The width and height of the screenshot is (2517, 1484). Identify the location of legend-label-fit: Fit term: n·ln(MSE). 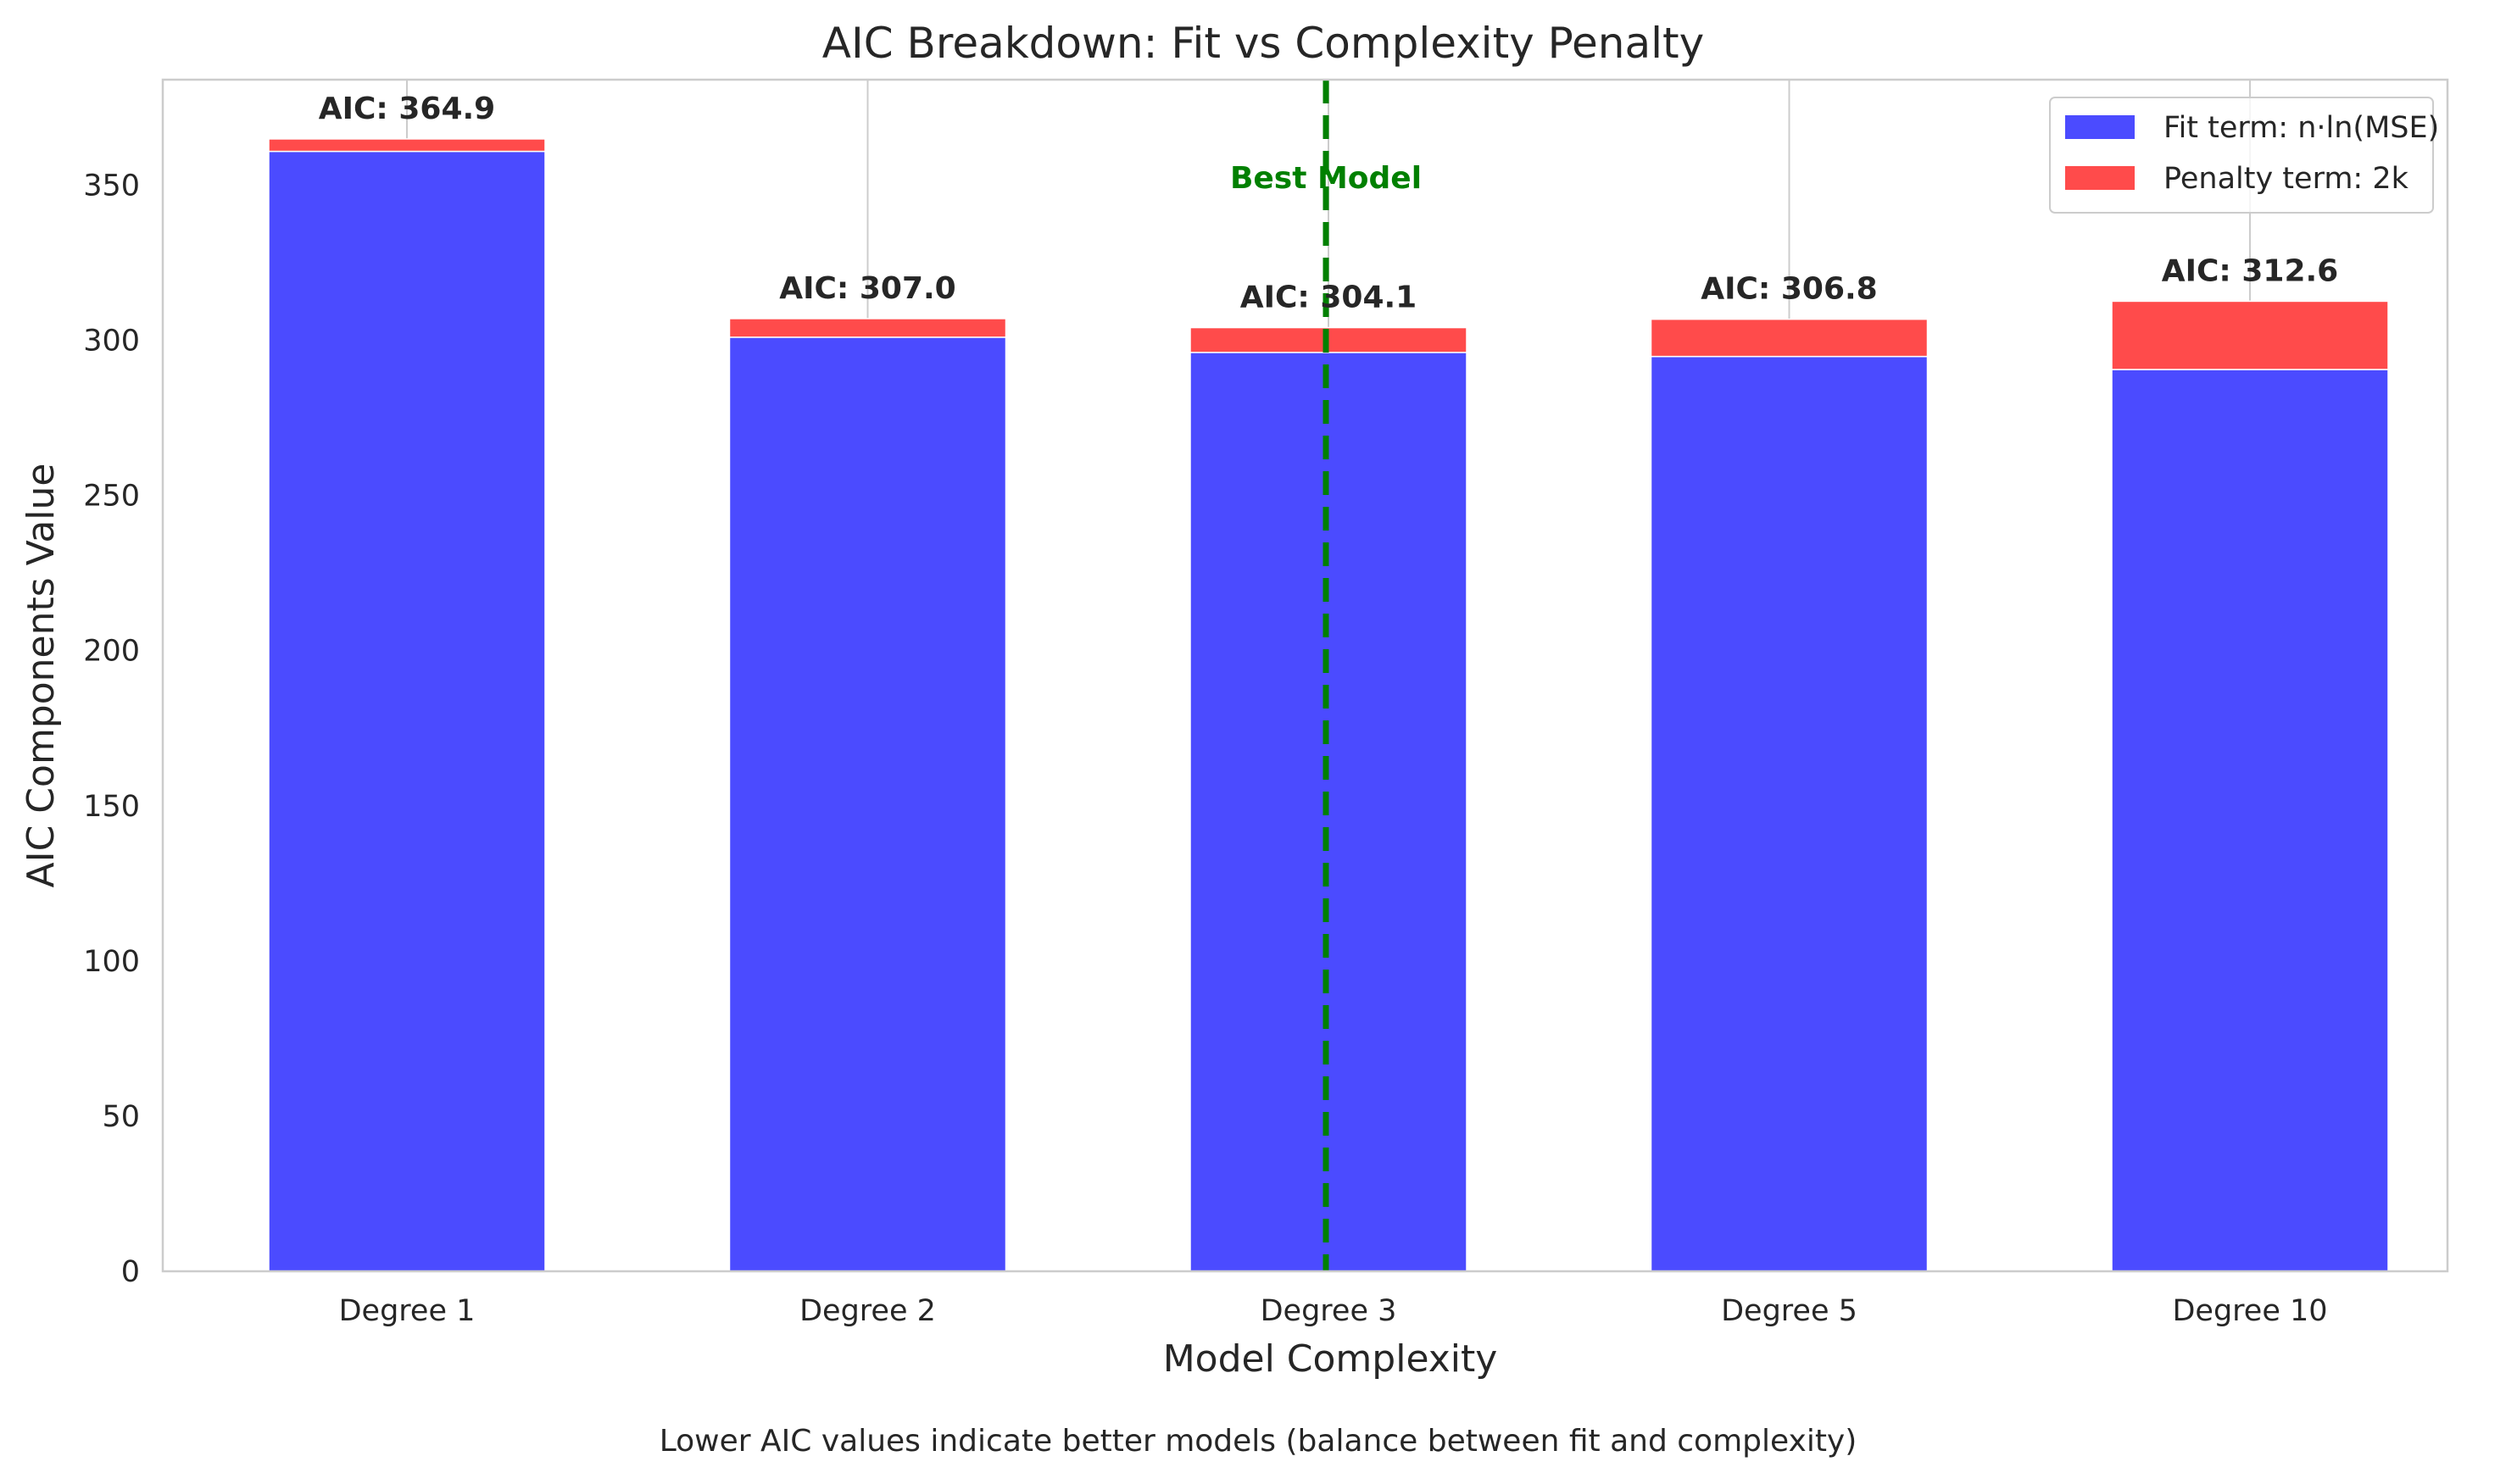
(2301, 128).